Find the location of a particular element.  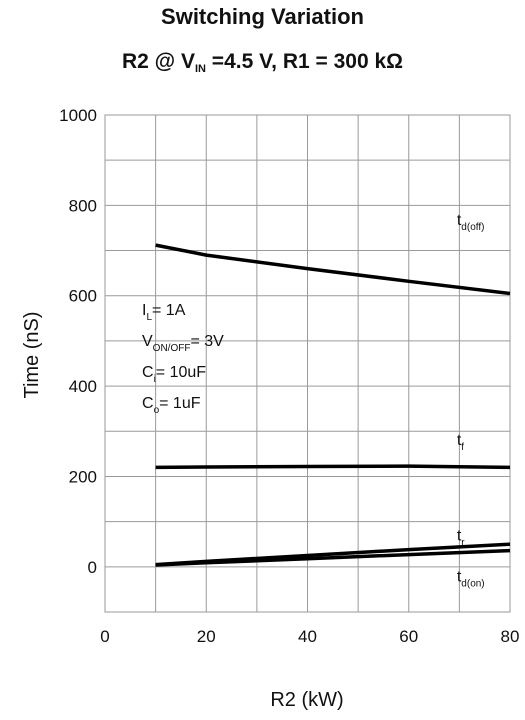

x-tick-label: 0 is located at coordinates (104, 636).